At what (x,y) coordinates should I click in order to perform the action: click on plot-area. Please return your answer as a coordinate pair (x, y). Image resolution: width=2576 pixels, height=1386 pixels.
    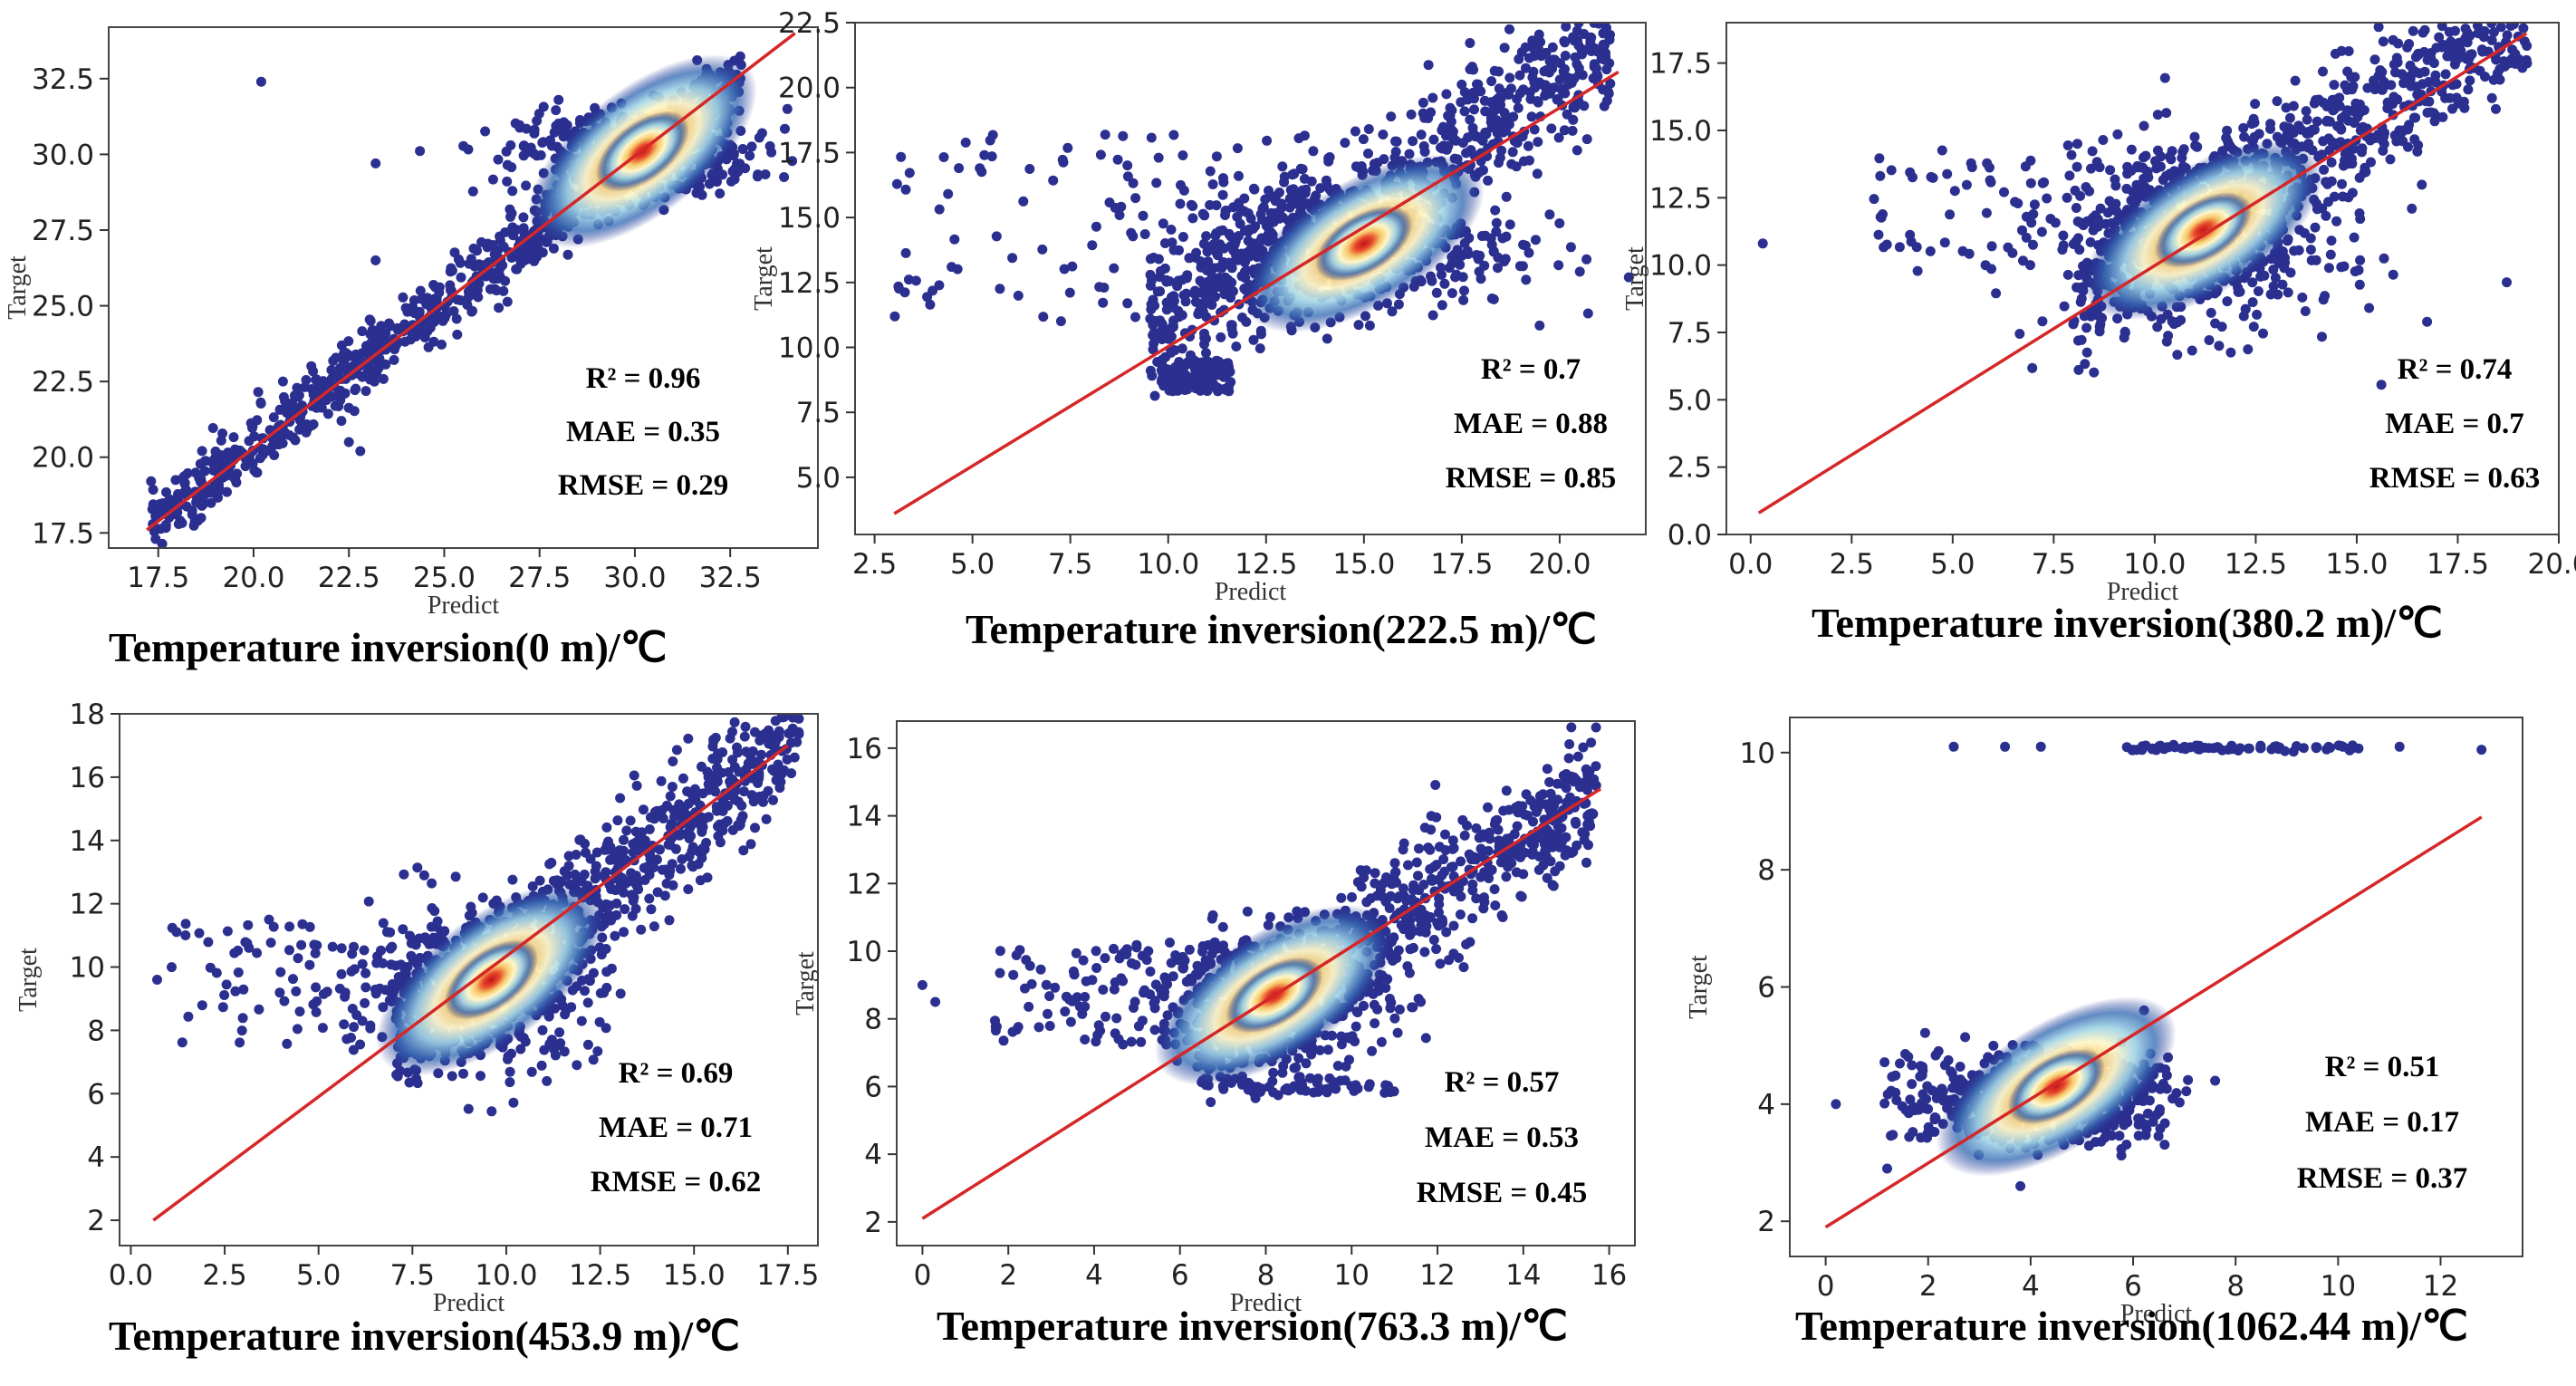
    Looking at the image, I should click on (2145, 269).